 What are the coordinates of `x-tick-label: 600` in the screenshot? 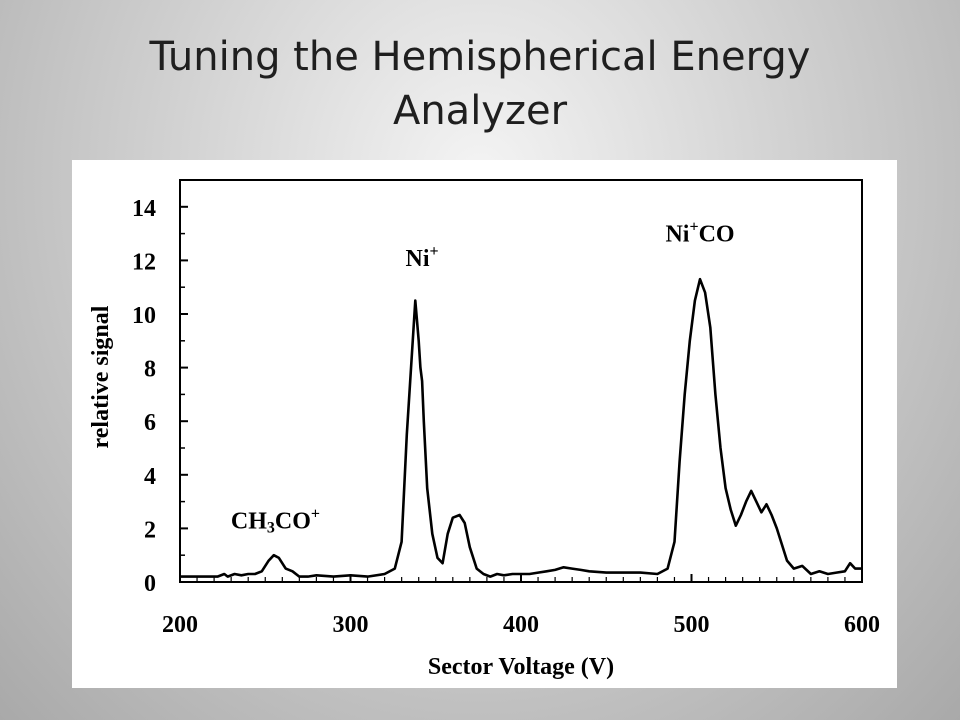 It's located at (862, 625).